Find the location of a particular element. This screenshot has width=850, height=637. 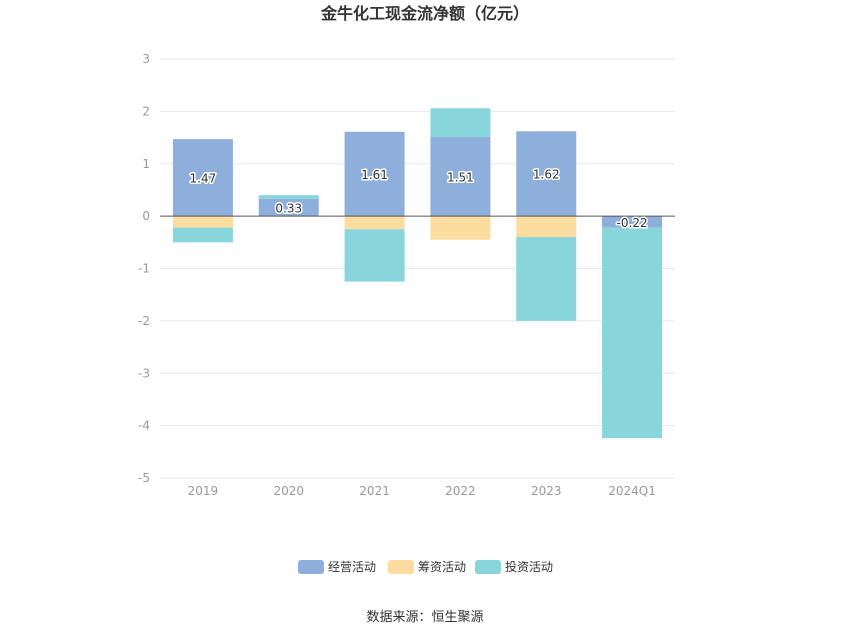

data-label: -0.22 is located at coordinates (632, 223).